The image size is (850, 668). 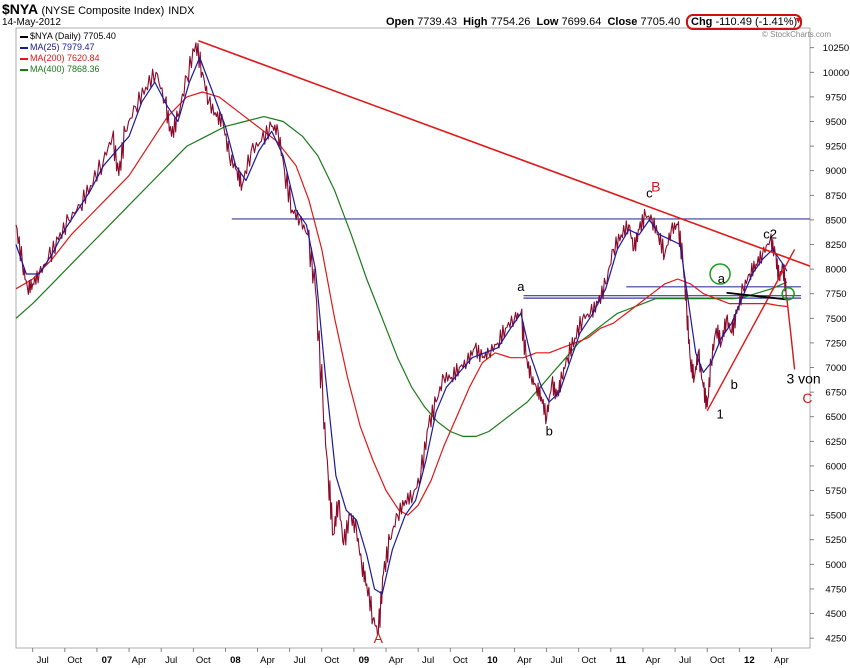 I want to click on y-tick-label: 8500, so click(x=835, y=220).